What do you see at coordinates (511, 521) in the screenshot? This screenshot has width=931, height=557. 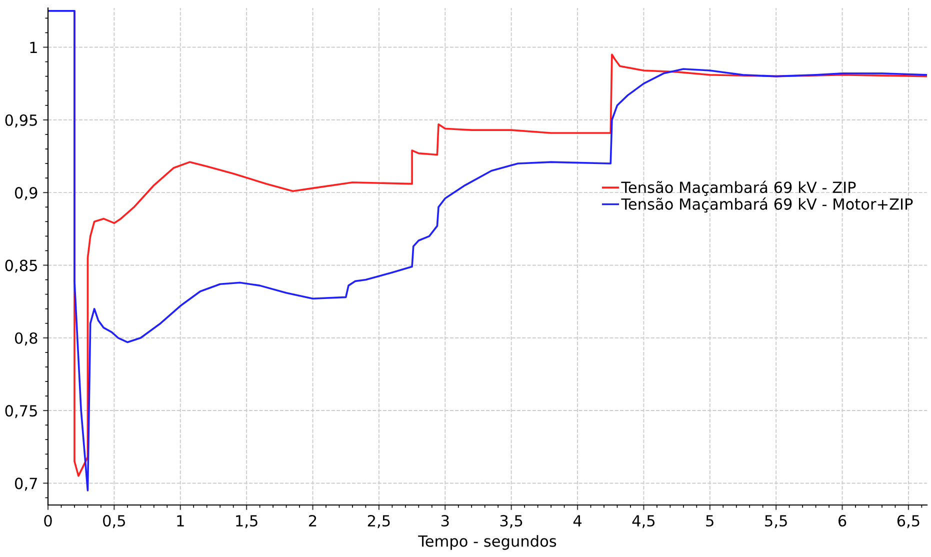 I see `x-tick-label: 3,5` at bounding box center [511, 521].